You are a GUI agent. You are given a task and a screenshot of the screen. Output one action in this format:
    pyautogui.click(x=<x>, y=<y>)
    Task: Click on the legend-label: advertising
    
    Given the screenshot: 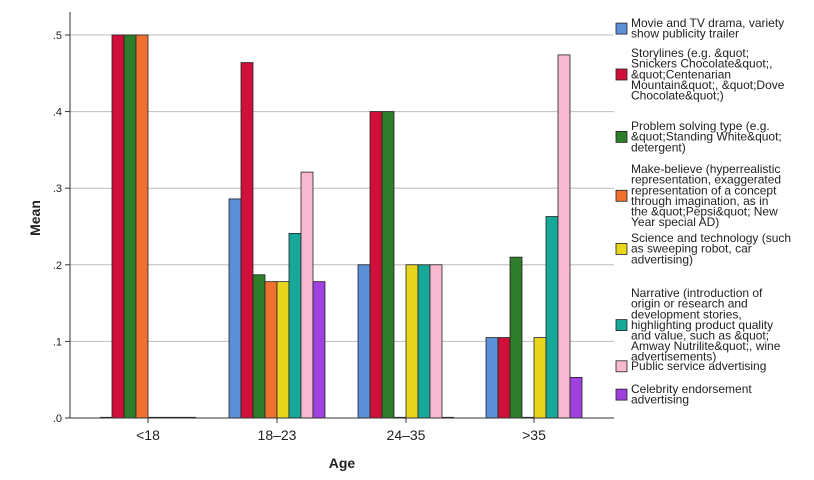 What is the action you would take?
    pyautogui.click(x=660, y=400)
    